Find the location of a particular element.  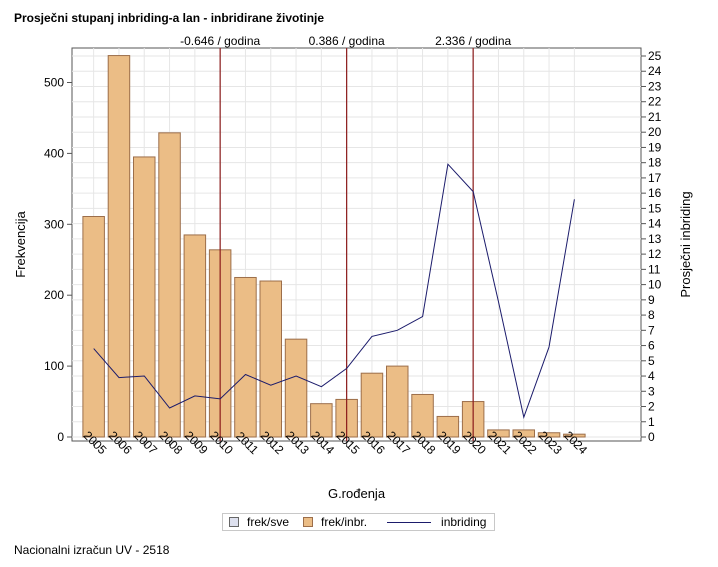

bar-2017 is located at coordinates (397, 401).